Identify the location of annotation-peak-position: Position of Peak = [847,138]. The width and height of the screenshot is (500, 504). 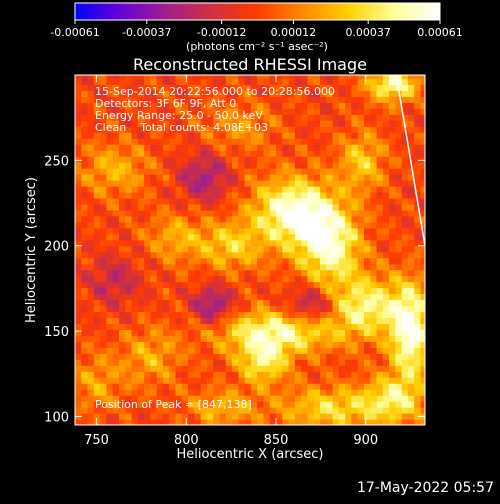
(173, 404).